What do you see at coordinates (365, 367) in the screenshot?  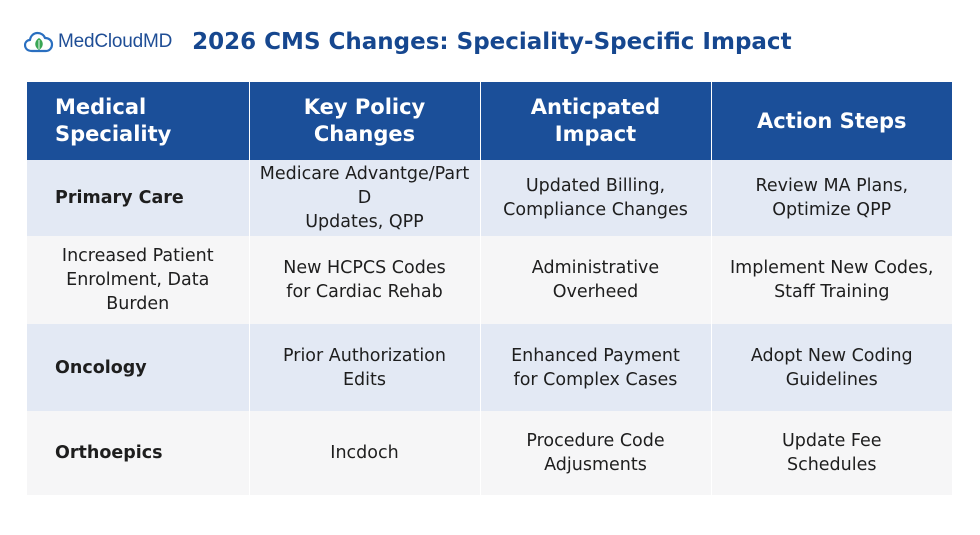 I see `policy-cell: Prior Authorization Edits` at bounding box center [365, 367].